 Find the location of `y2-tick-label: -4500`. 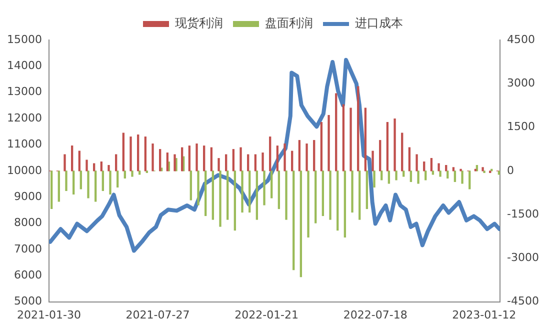

y2-tick-label: -4500 is located at coordinates (523, 301).